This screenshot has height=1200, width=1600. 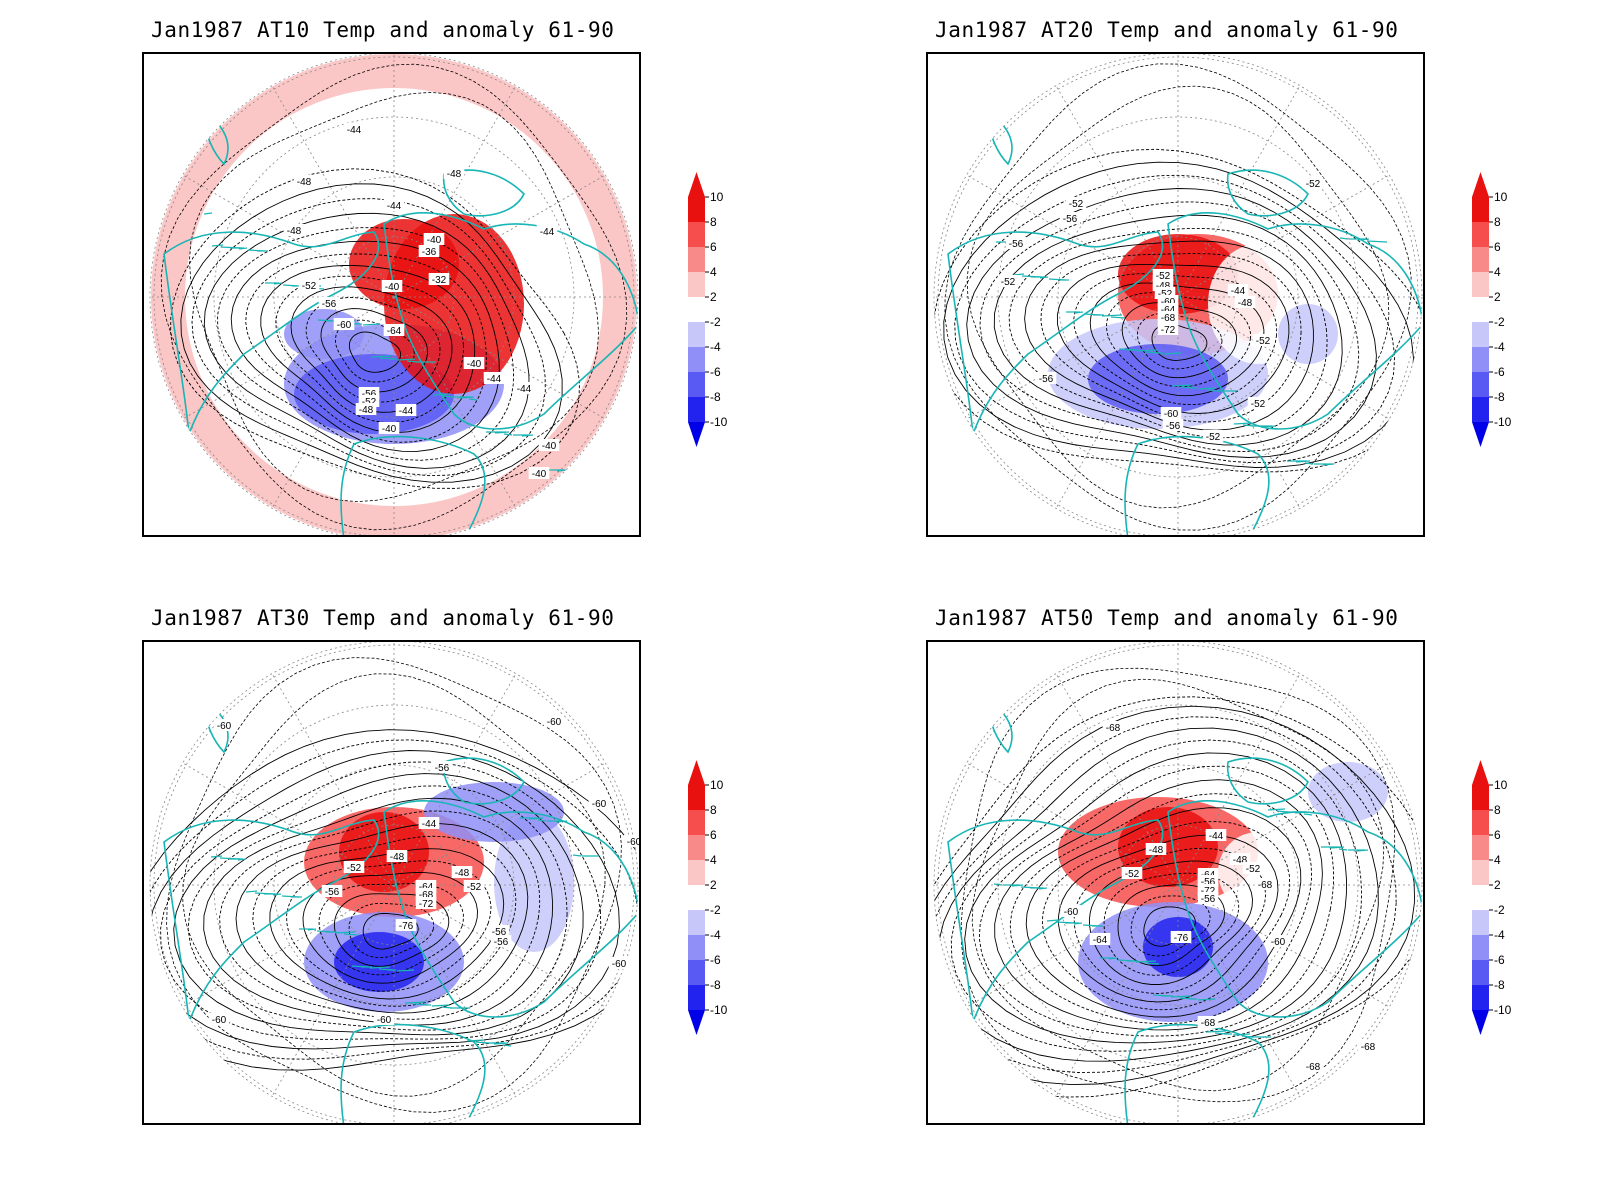 What do you see at coordinates (383, 30) in the screenshot?
I see `panel-title-at10: Jan1987 AT10 Temp and anomaly 61-90` at bounding box center [383, 30].